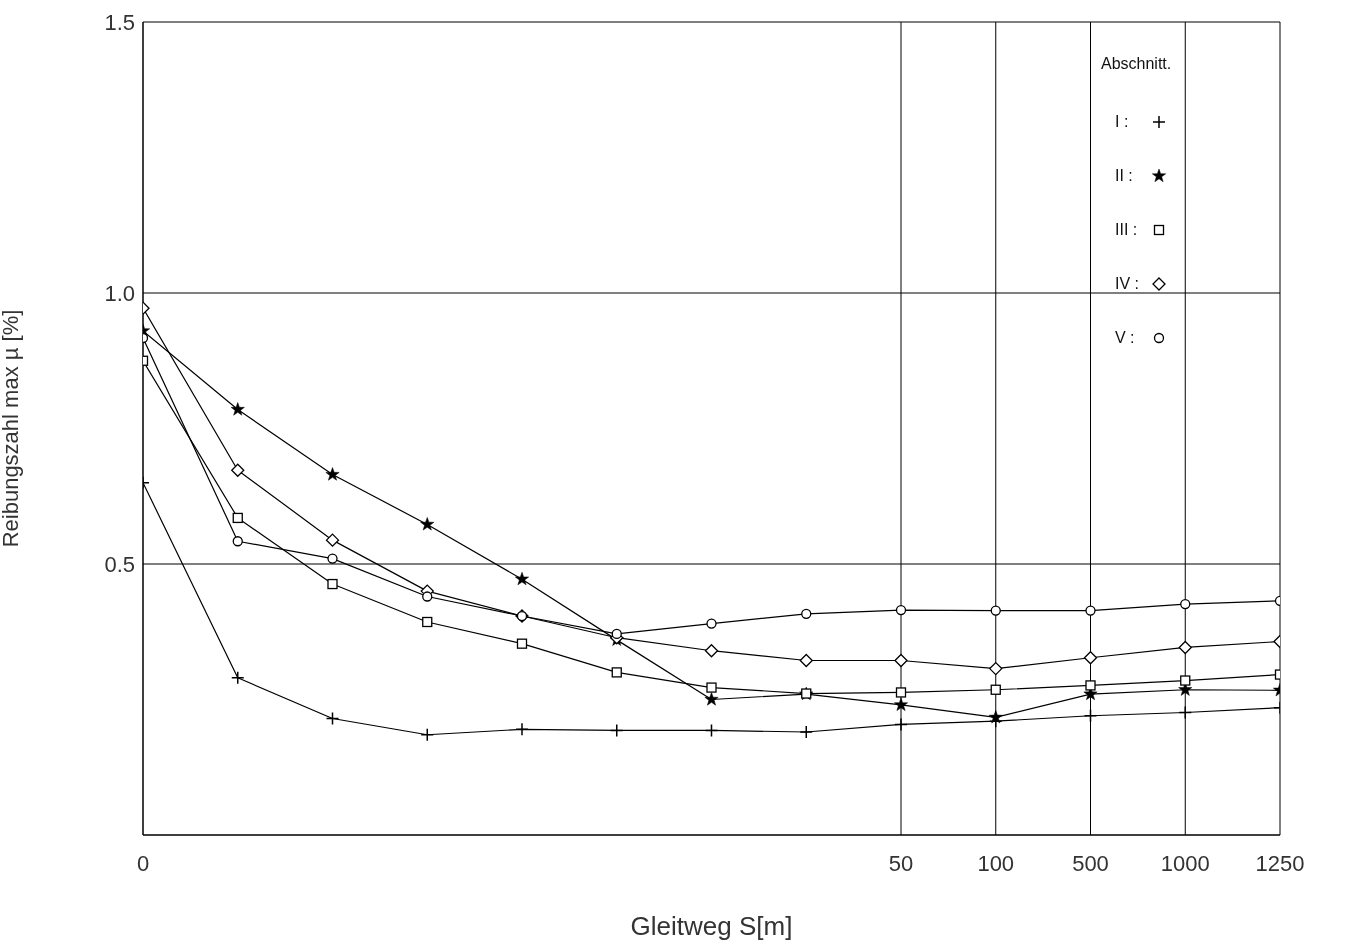 Image resolution: width=1349 pixels, height=943 pixels. Describe the element at coordinates (1127, 230) in the screenshot. I see `legend-label: III :` at that location.